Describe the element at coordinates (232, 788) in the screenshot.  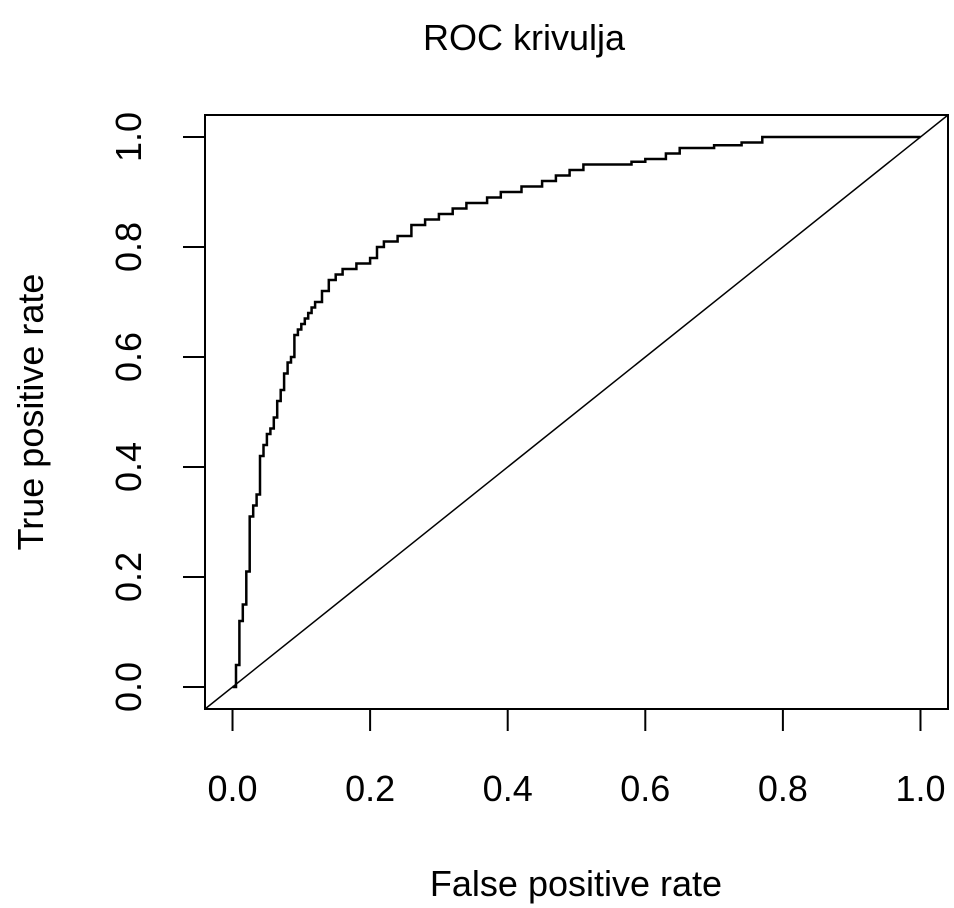
I see `x-tick-label: 0.0` at that location.